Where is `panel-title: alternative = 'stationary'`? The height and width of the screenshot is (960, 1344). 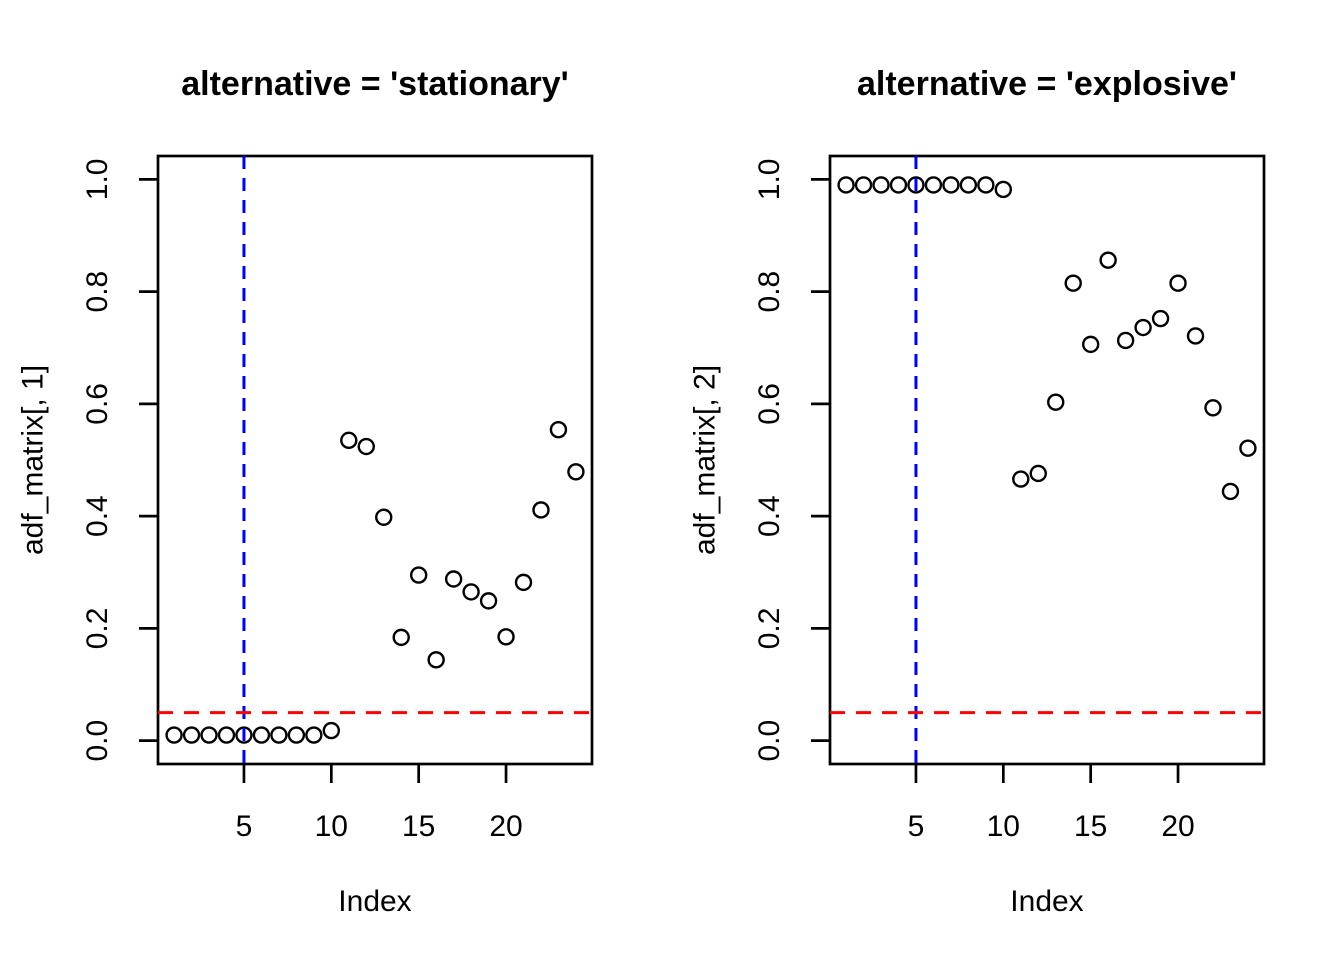
panel-title: alternative = 'stationary' is located at coordinates (375, 84).